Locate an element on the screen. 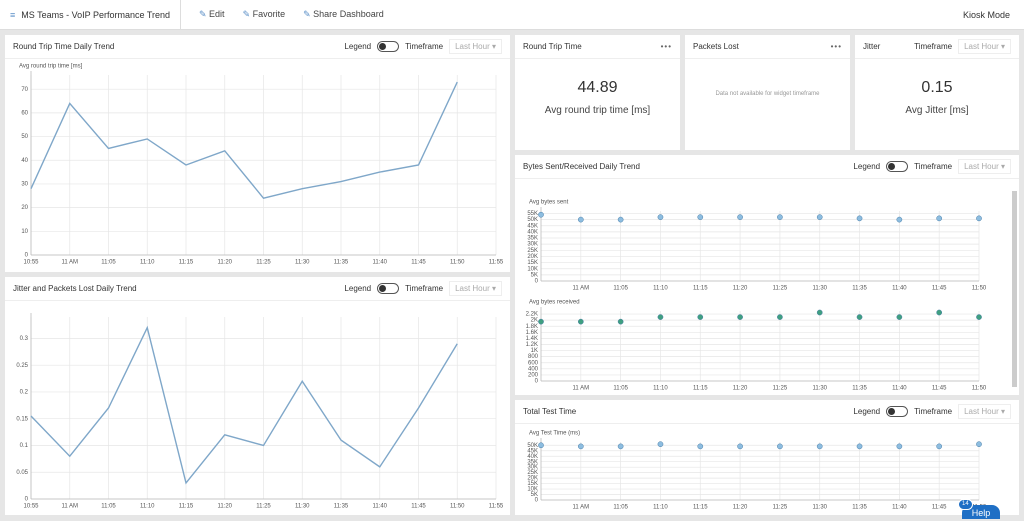 Image resolution: width=1024 pixels, height=521 pixels. x-tick-label: 11:55 is located at coordinates (496, 507).